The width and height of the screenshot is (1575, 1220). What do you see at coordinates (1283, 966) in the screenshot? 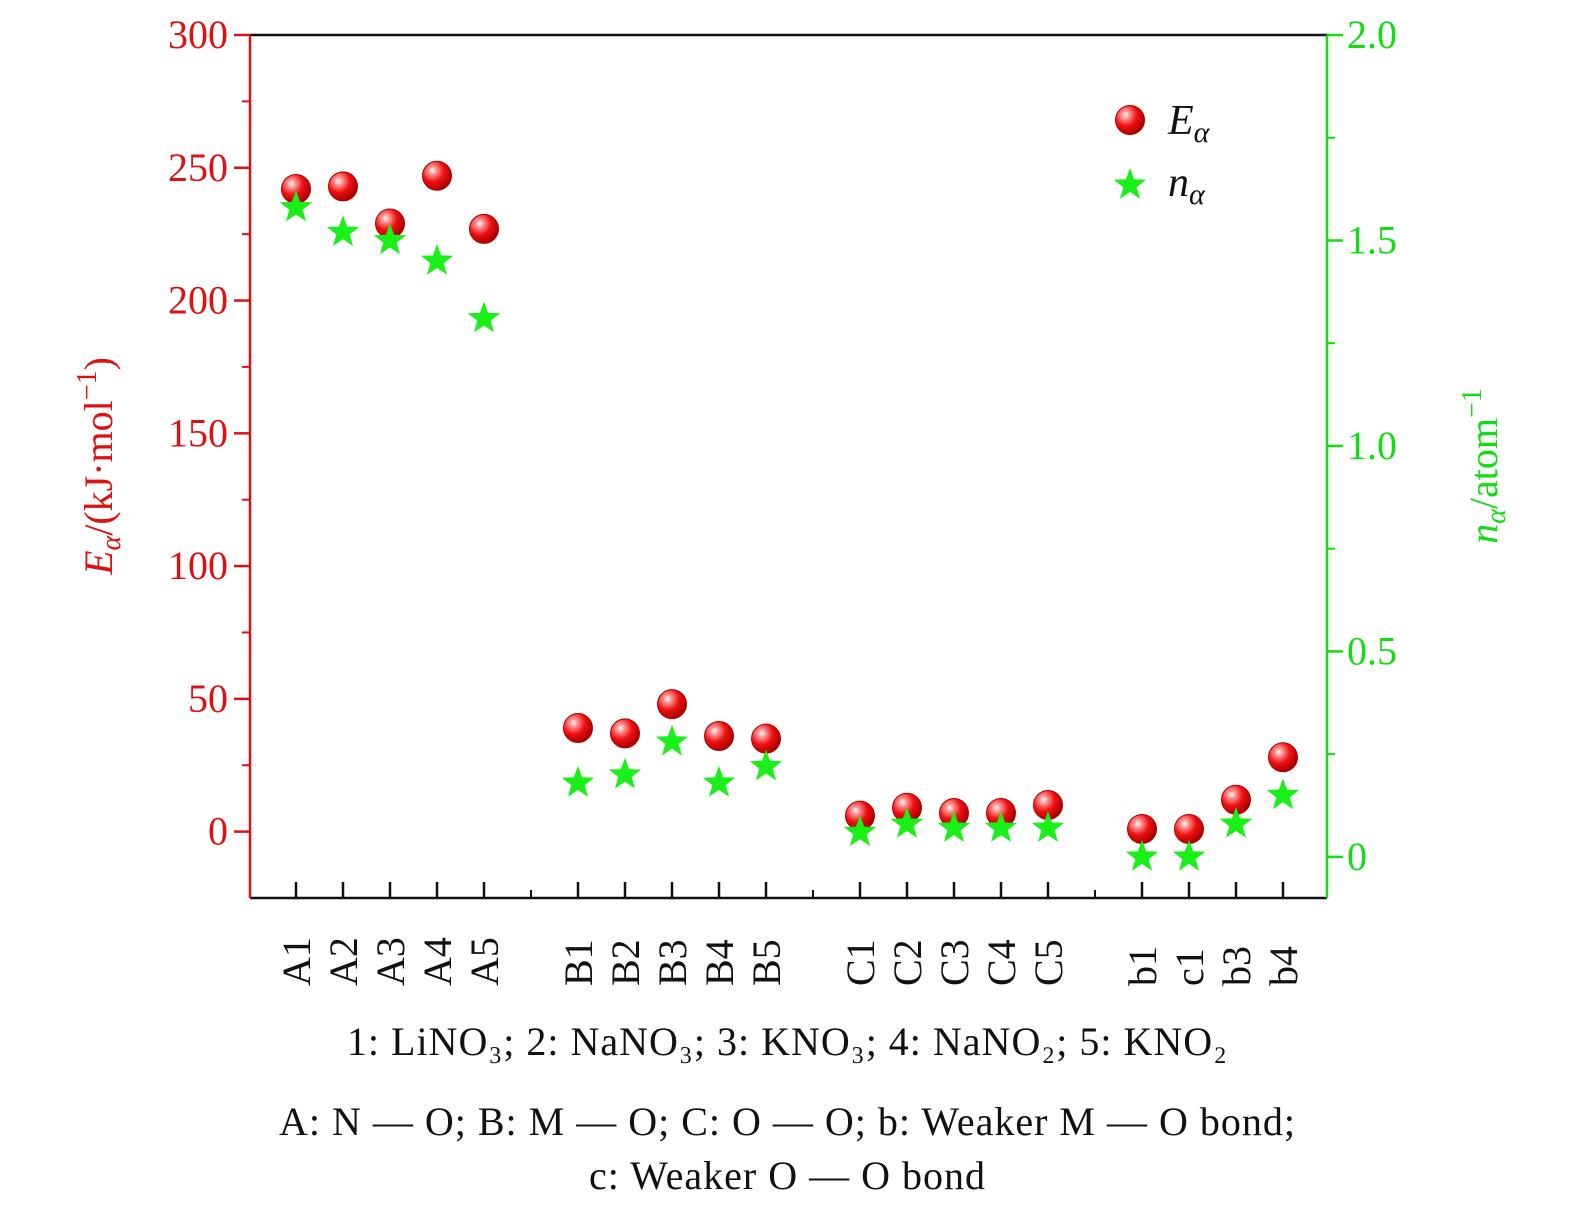
I see `category-label: b4` at bounding box center [1283, 966].